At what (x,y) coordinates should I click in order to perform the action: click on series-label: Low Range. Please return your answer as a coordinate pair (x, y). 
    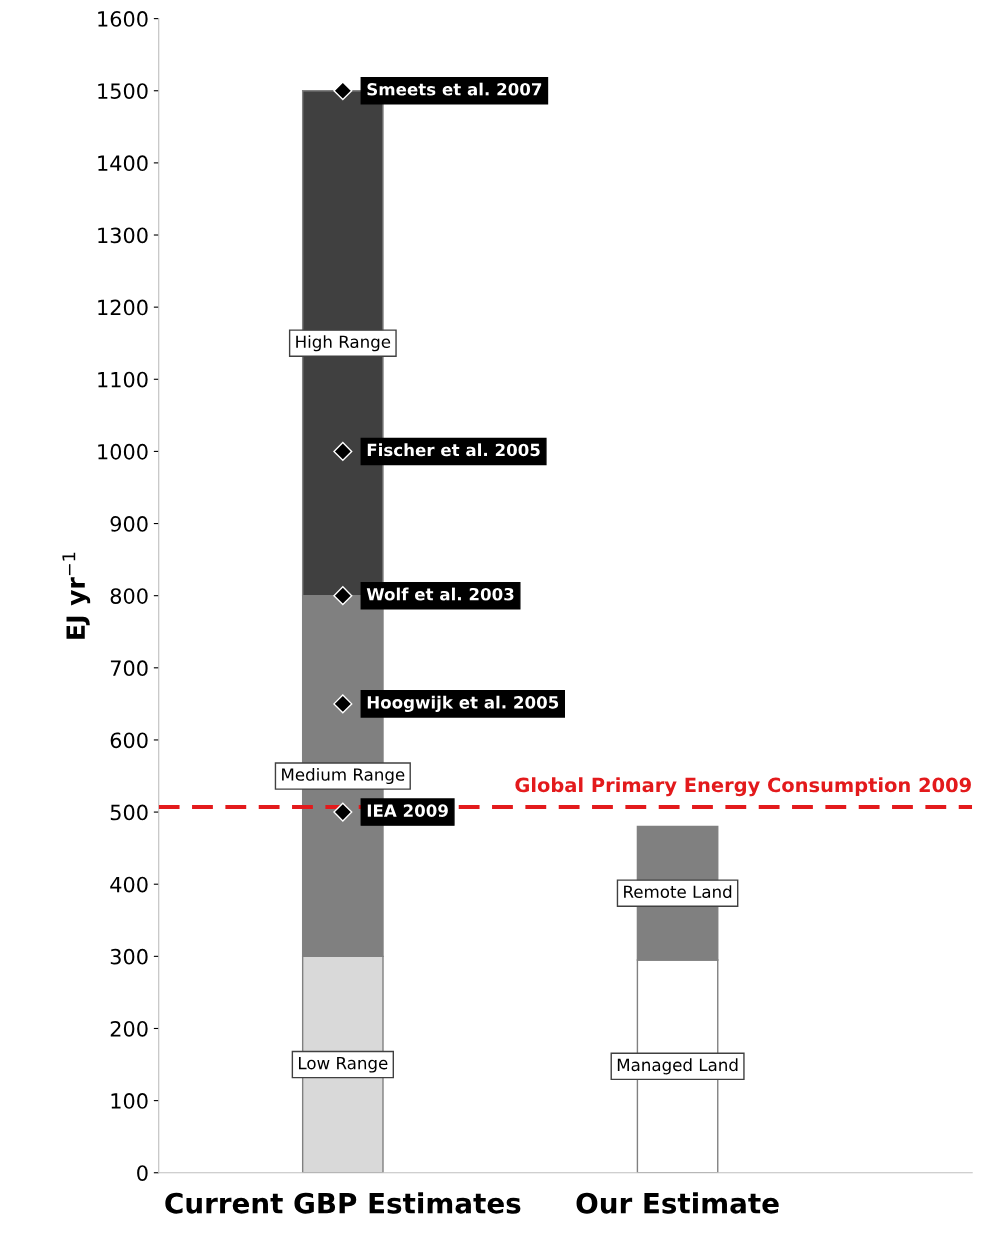
    Looking at the image, I should click on (343, 1064).